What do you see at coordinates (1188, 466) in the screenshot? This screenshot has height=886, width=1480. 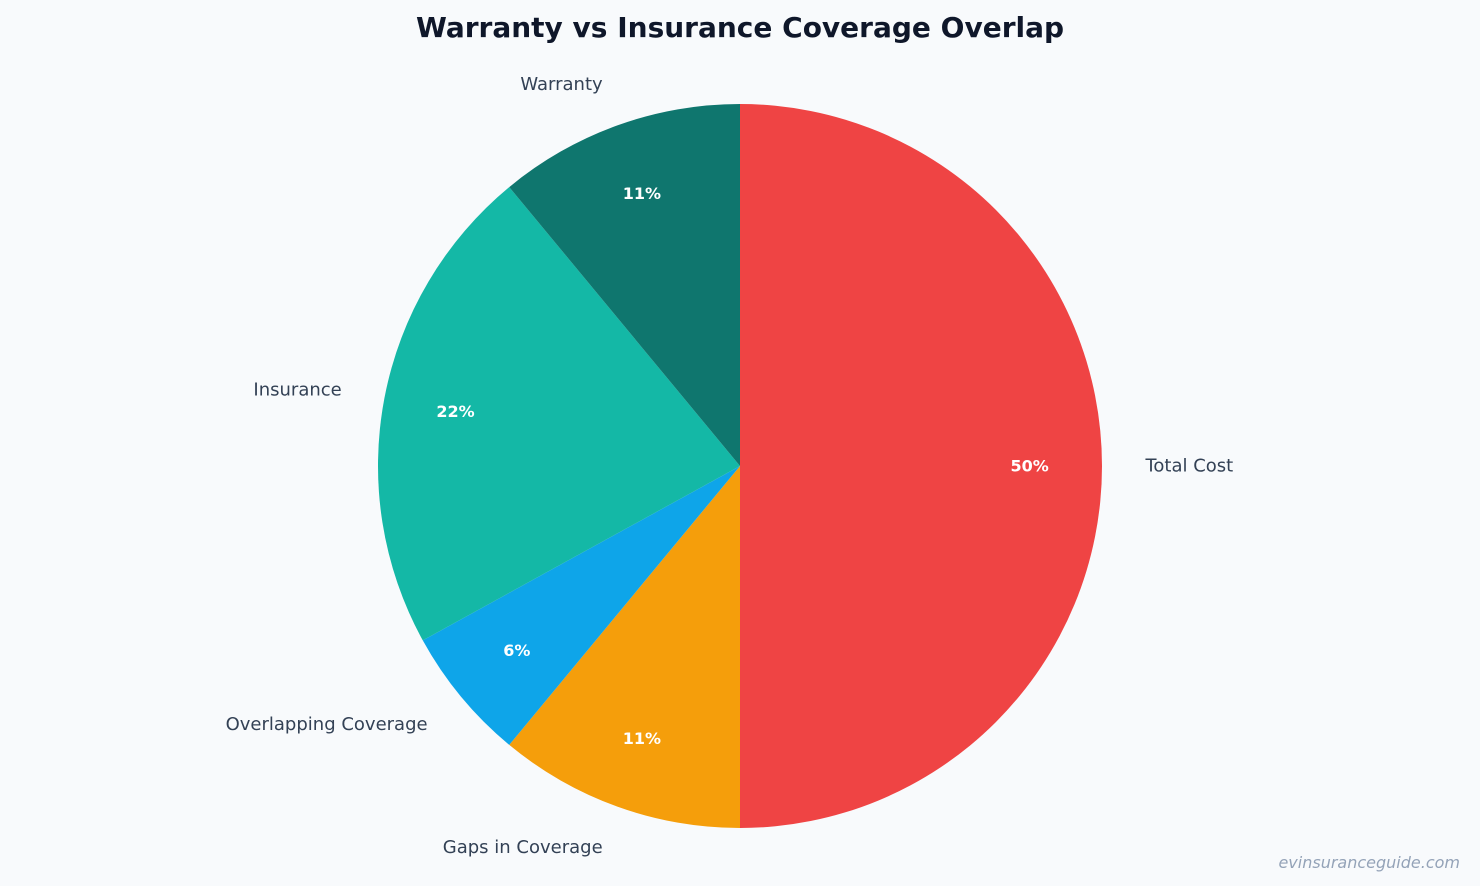 I see `pie-label-total-cost: Total Cost` at bounding box center [1188, 466].